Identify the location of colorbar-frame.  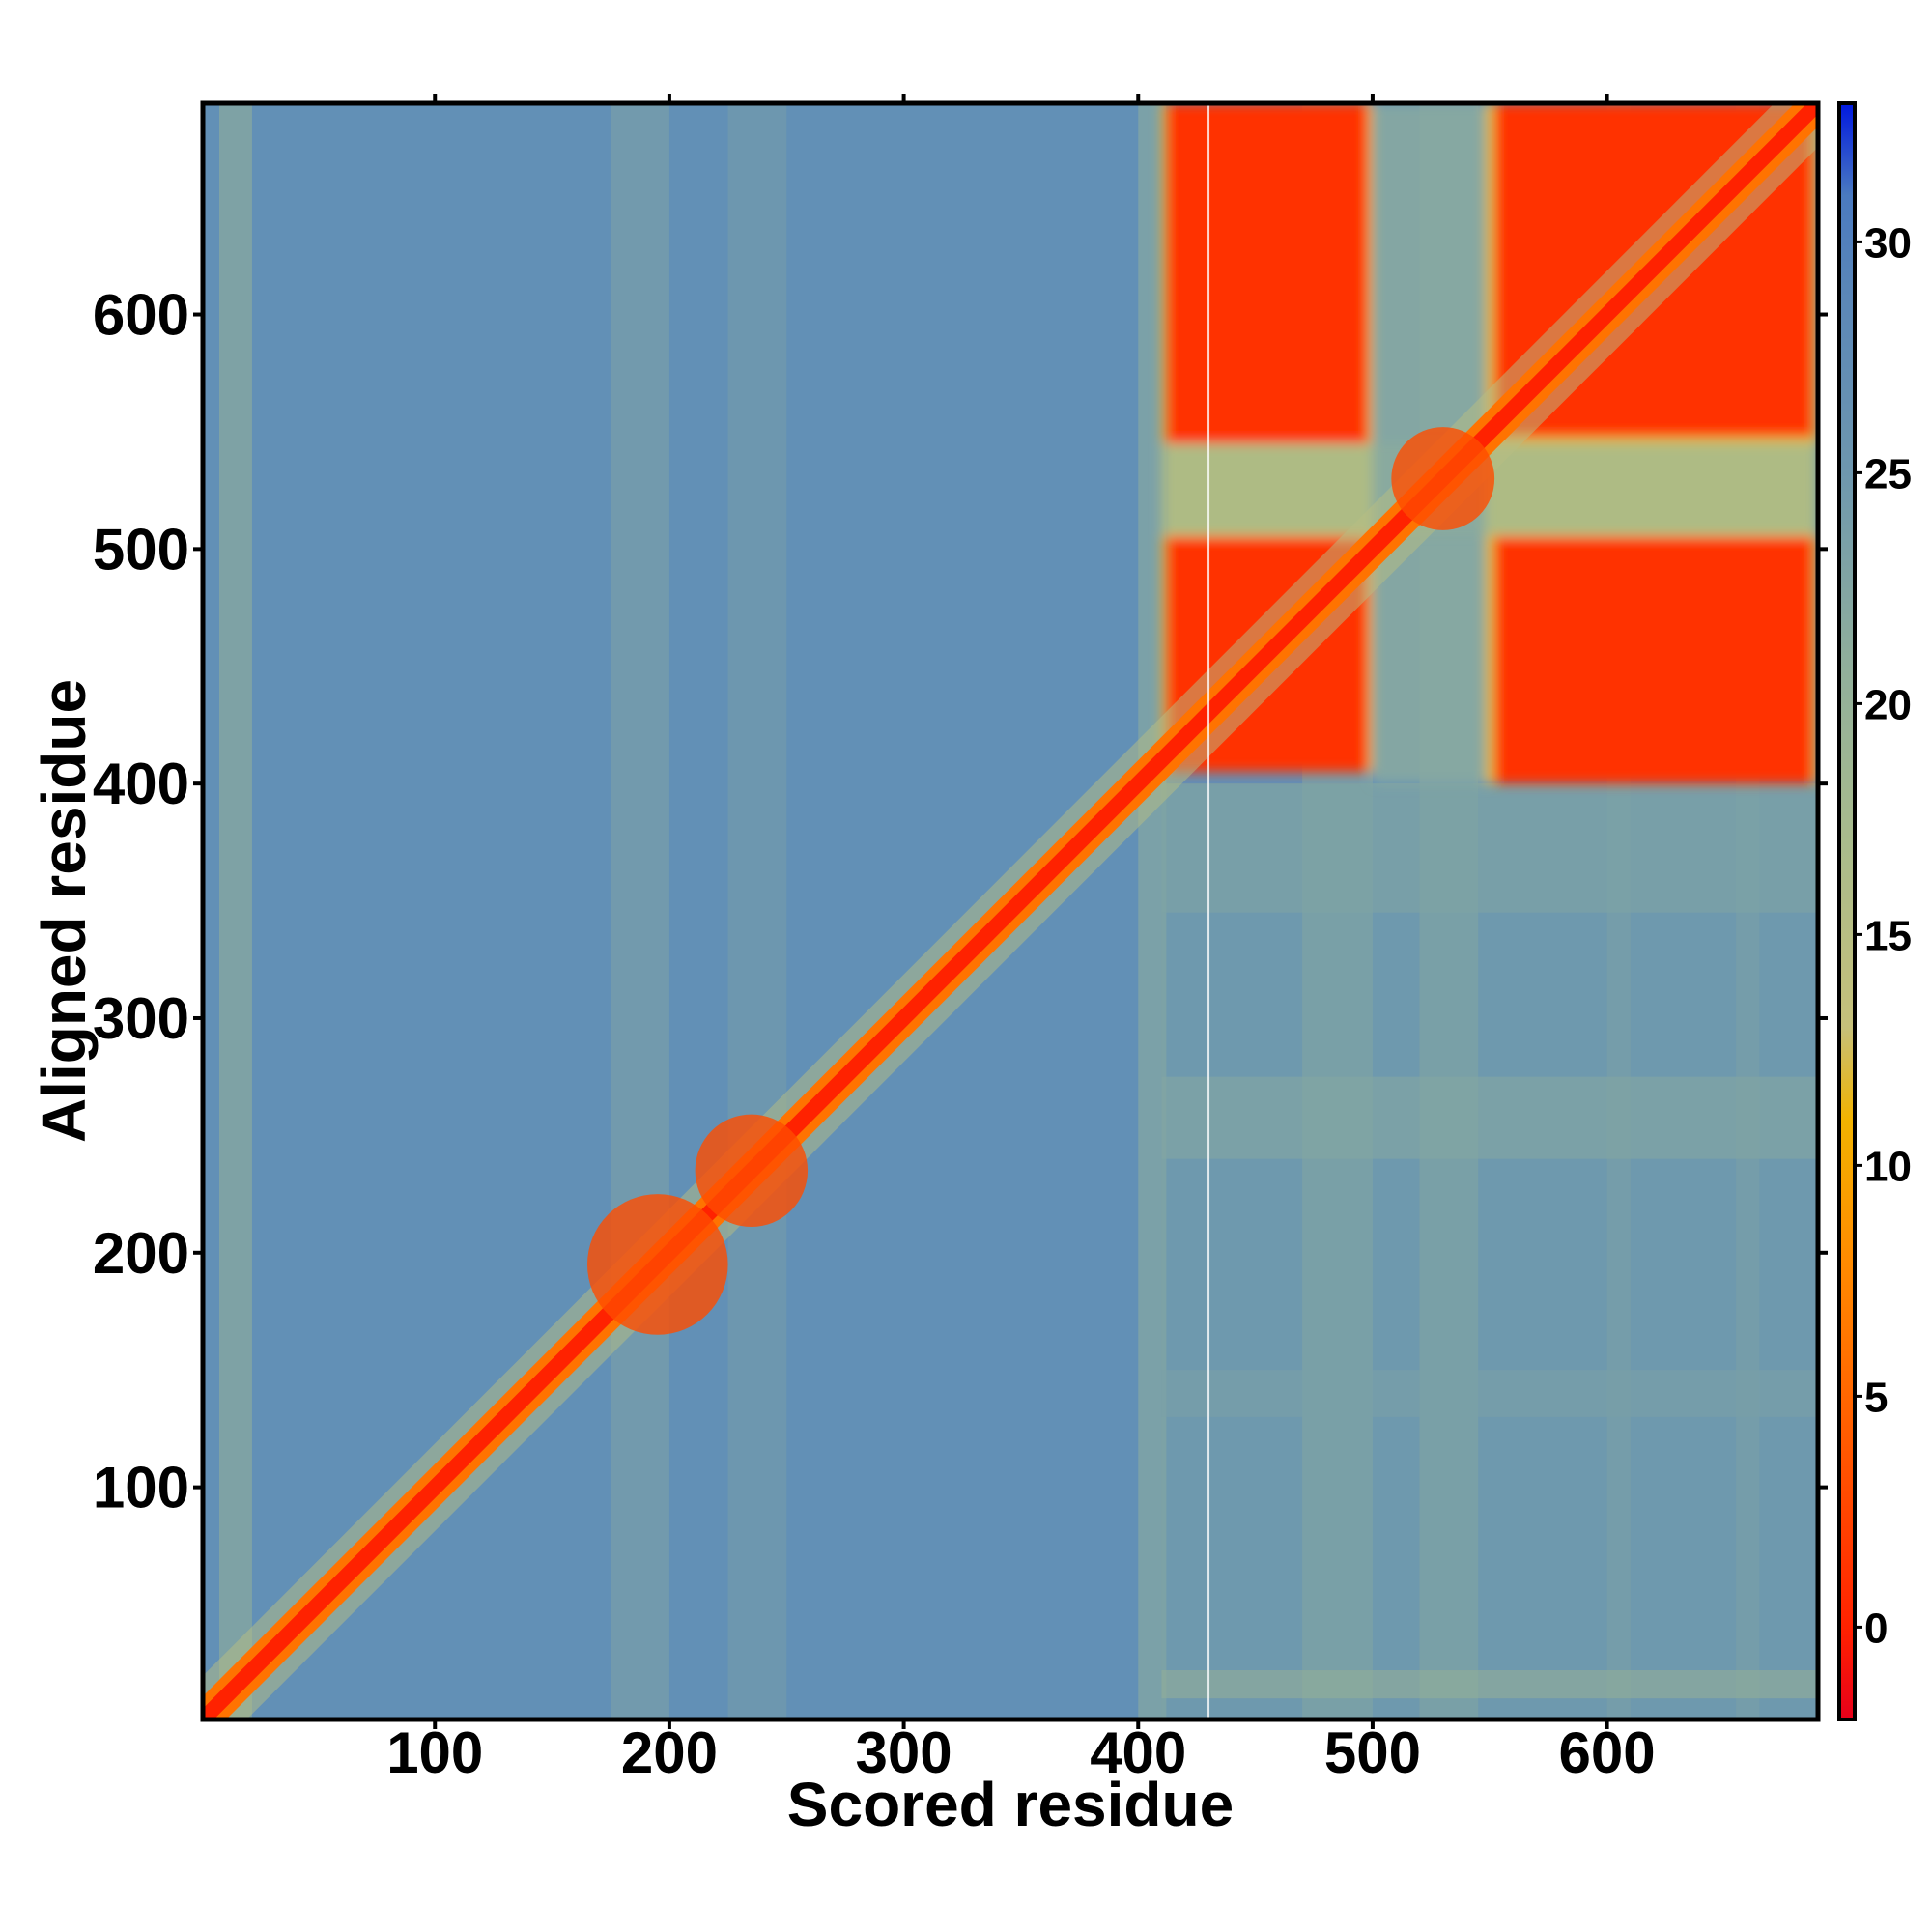
(1847, 911).